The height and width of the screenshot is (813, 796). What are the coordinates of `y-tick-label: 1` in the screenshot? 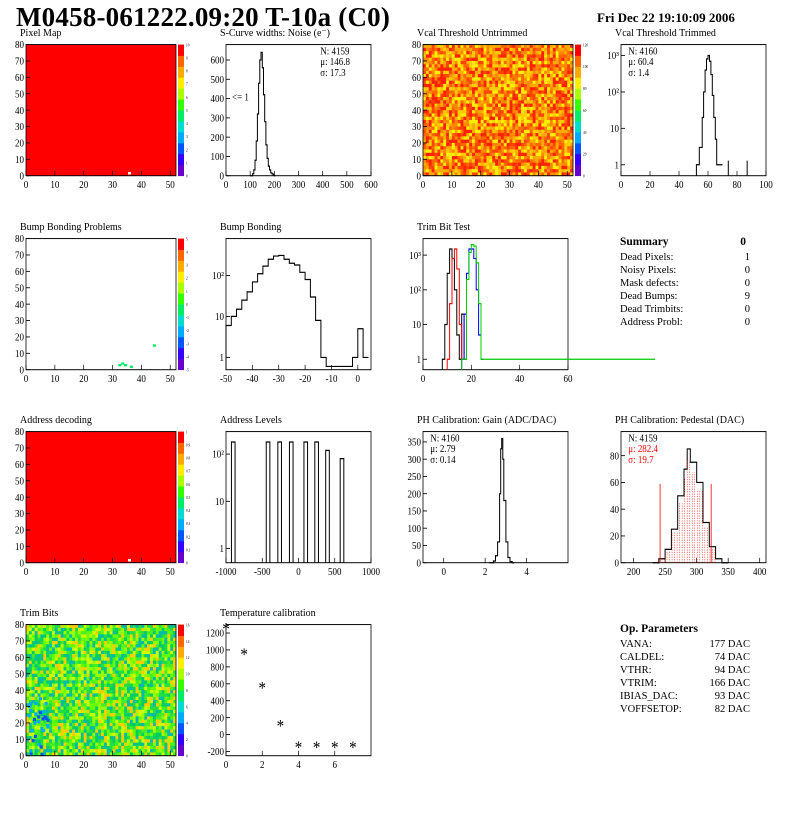 It's located at (419, 360).